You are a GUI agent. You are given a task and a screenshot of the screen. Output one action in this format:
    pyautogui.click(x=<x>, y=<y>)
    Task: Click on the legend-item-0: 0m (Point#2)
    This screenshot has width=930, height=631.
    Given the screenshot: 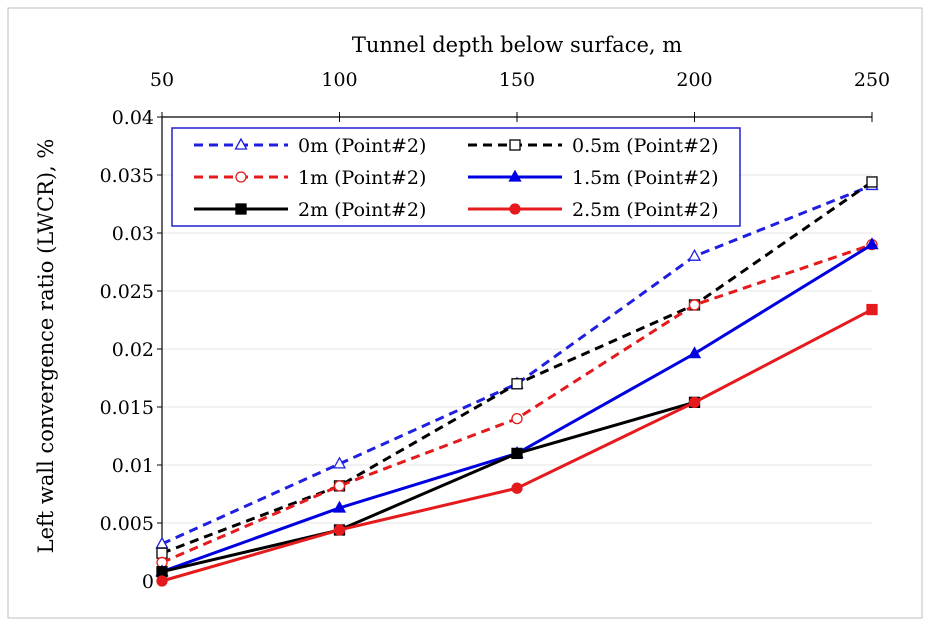 What is the action you would take?
    pyautogui.click(x=310, y=146)
    